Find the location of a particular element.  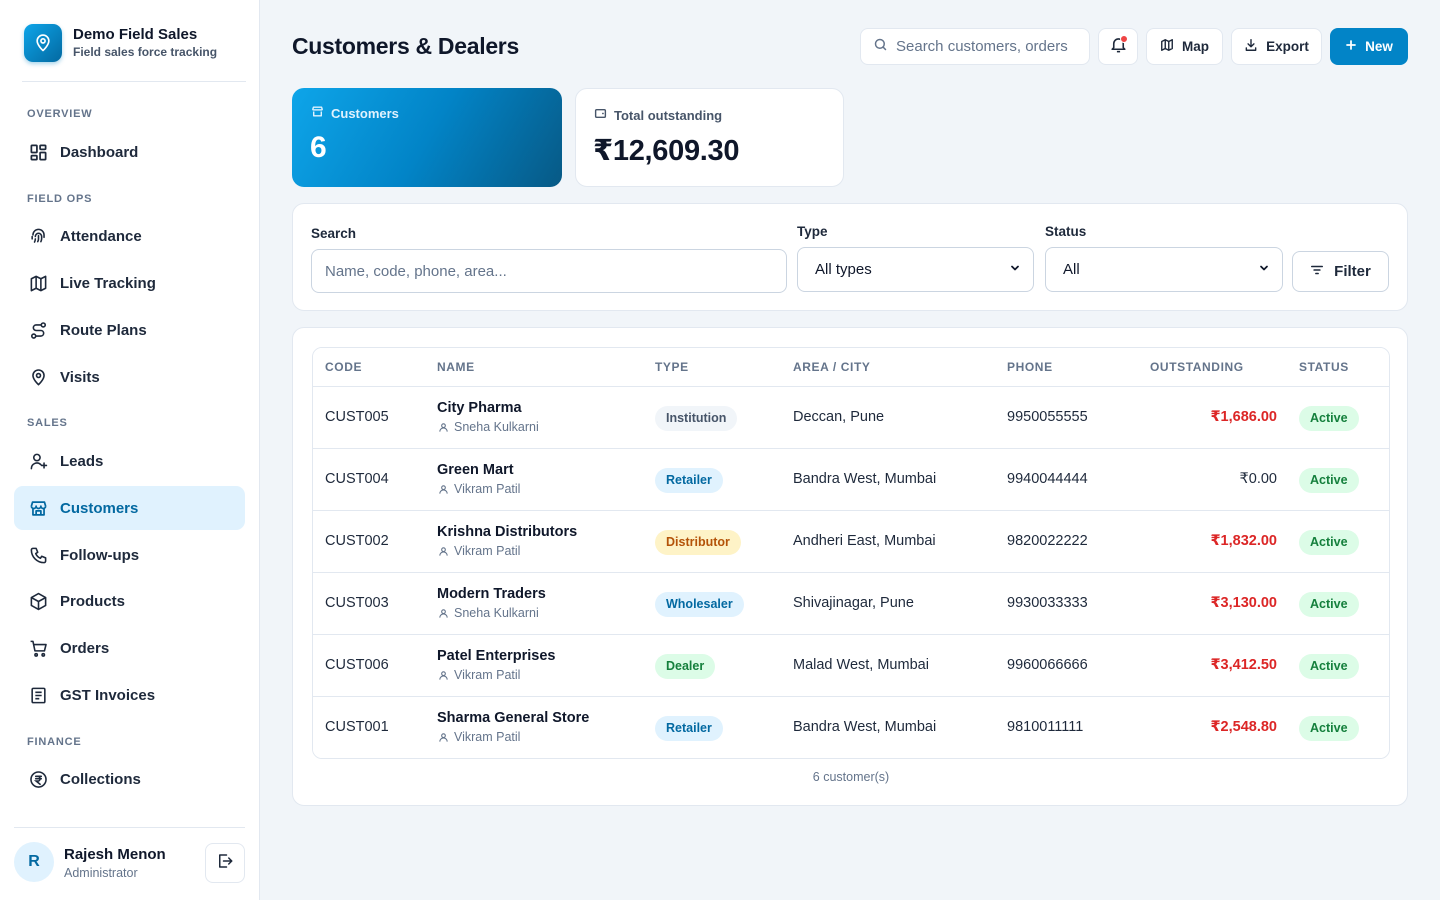

search-icon is located at coordinates (880, 47).